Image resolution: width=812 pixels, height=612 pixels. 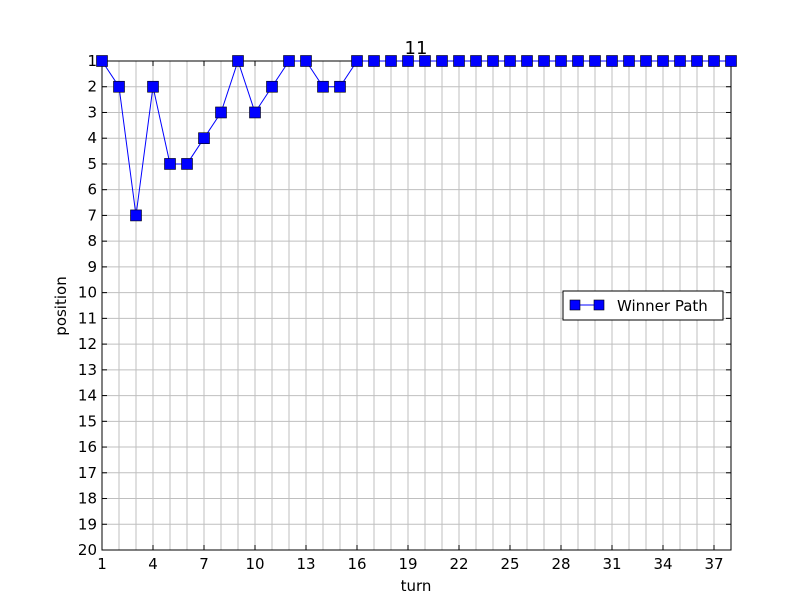 What do you see at coordinates (153, 564) in the screenshot?
I see `x-tick-label: 4` at bounding box center [153, 564].